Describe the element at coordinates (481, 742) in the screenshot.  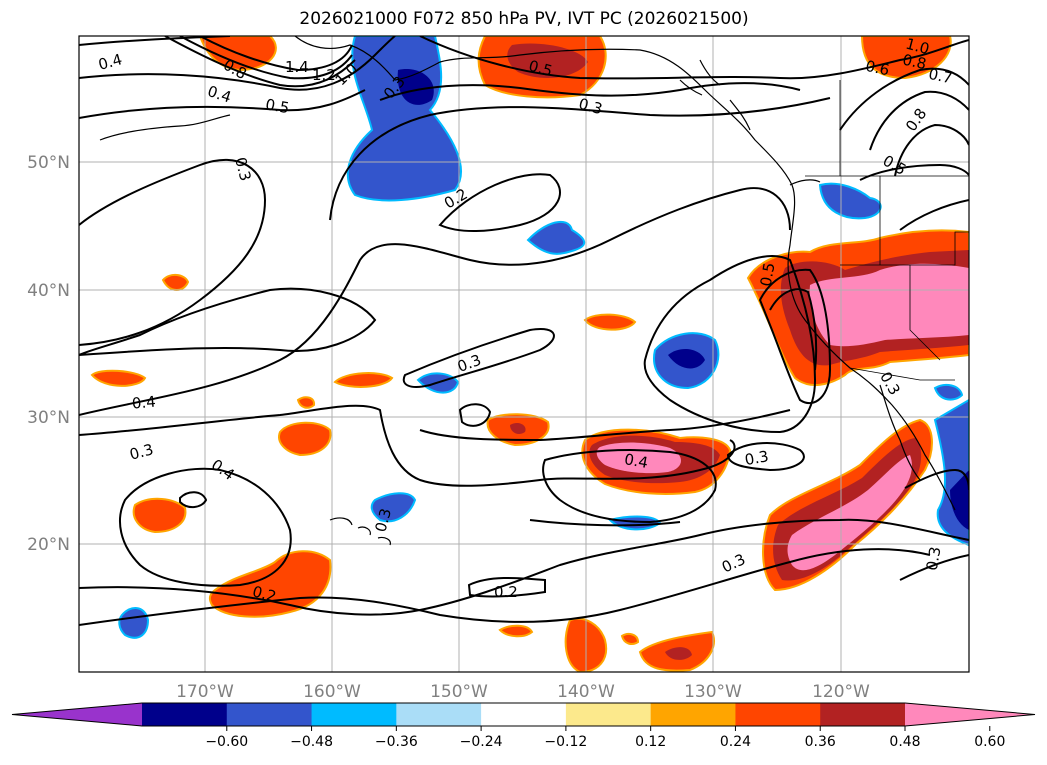
I see `colorbar-tick-label: −0.24` at that location.